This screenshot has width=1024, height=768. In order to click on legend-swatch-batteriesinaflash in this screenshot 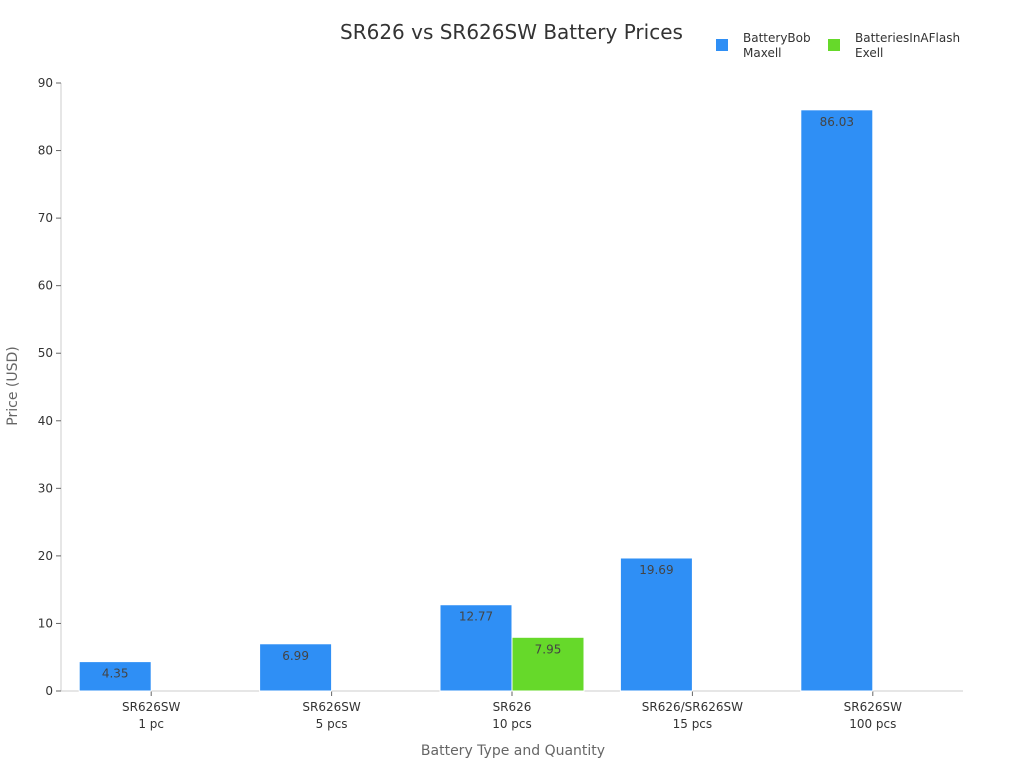, I will do `click(834, 45)`.